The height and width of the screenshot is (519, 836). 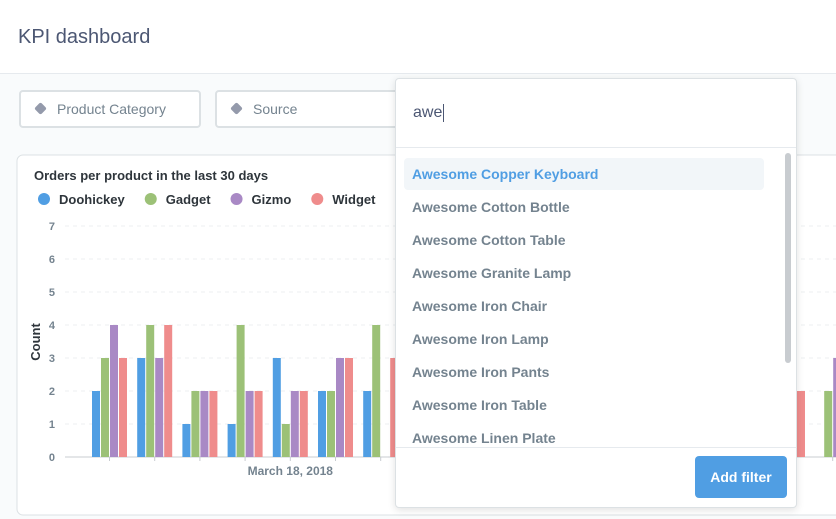 I want to click on legend-label: Doohickey, so click(x=92, y=199).